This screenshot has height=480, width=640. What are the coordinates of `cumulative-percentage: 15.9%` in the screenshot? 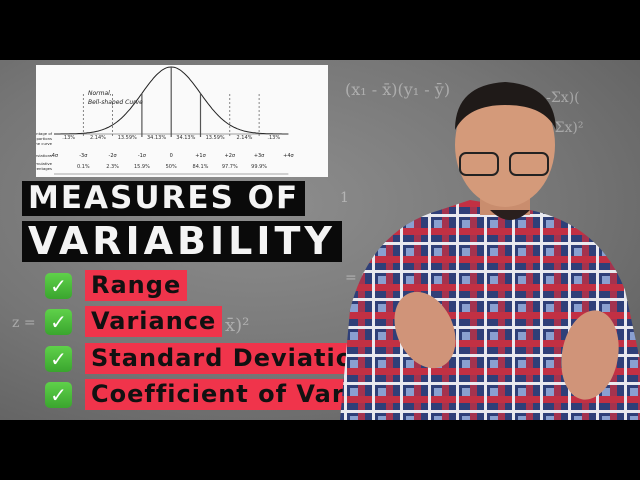 It's located at (142, 167).